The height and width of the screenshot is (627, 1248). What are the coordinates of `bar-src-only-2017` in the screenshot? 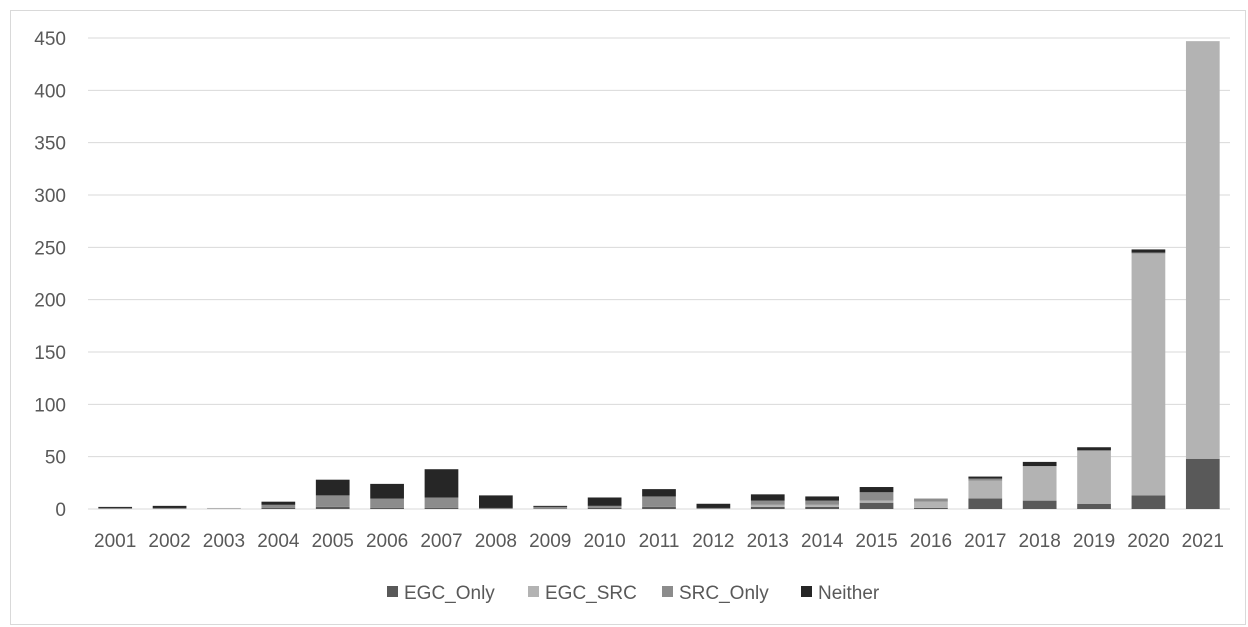 It's located at (985, 479).